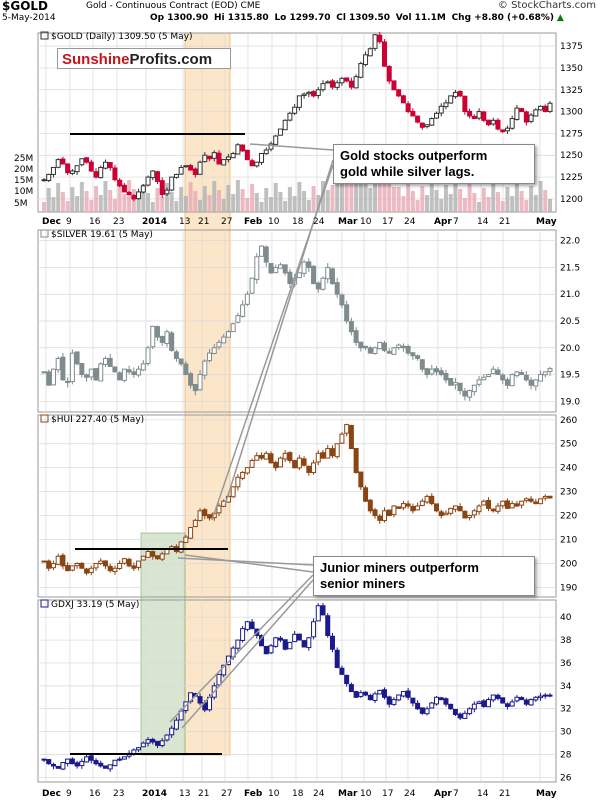  What do you see at coordinates (566, 664) in the screenshot?
I see `y-tick-label: 36` at bounding box center [566, 664].